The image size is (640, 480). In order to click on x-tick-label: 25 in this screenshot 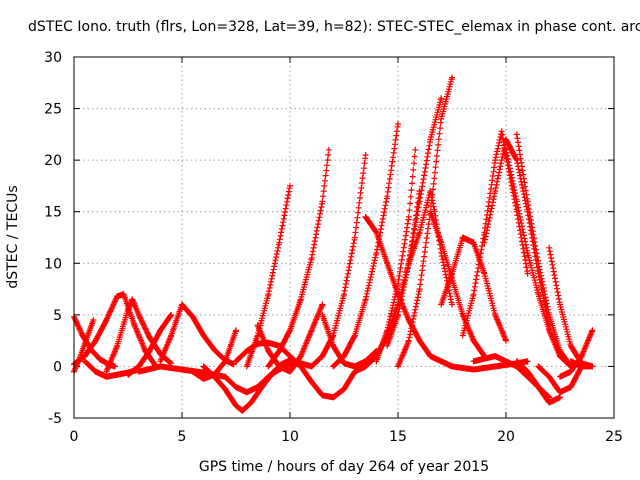, I will do `click(614, 437)`.